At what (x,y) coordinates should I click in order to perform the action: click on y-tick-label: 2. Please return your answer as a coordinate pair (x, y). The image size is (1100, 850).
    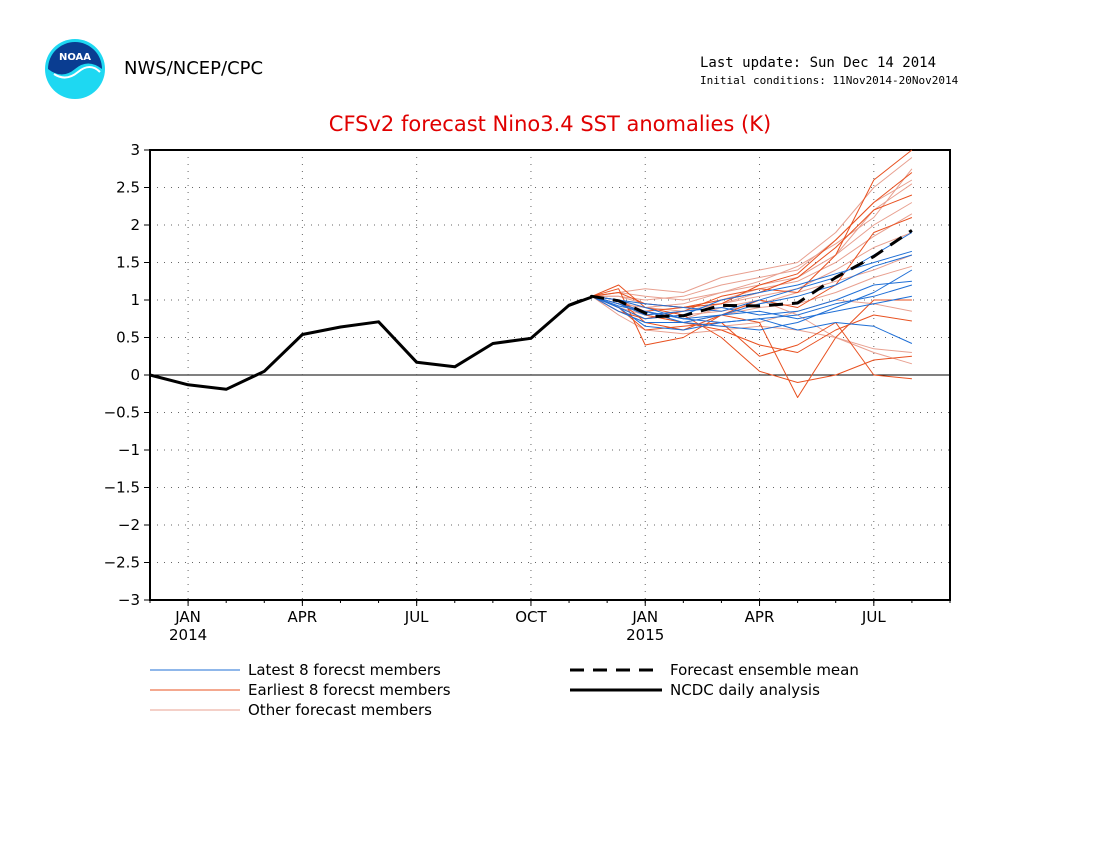
    Looking at the image, I should click on (135, 225).